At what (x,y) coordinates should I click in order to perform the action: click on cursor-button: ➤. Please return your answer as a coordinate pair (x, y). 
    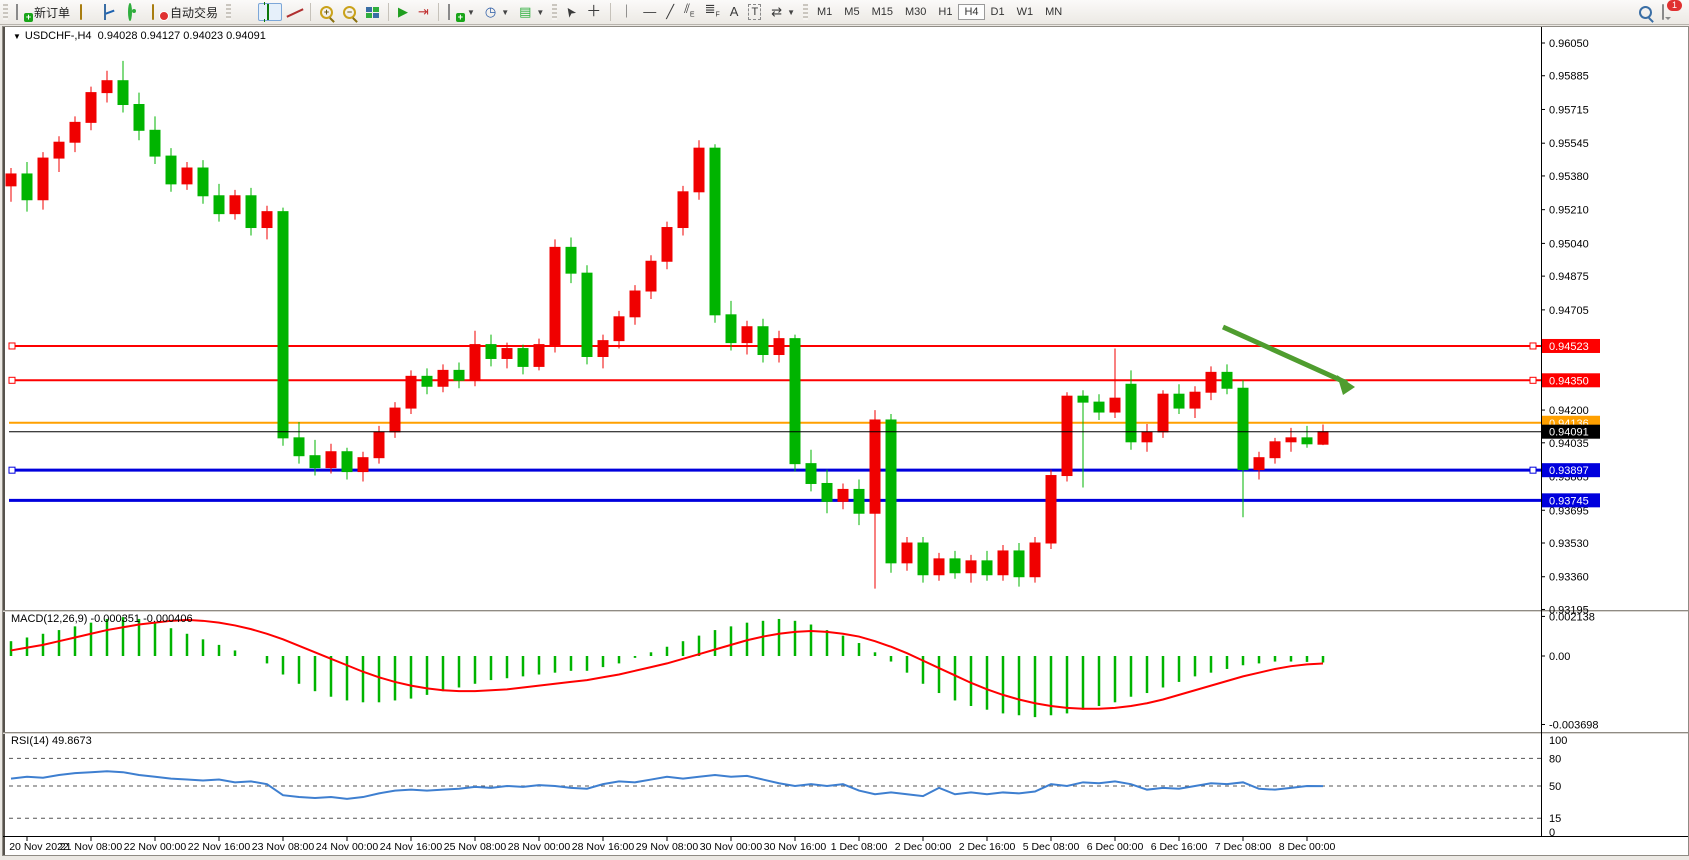
    Looking at the image, I should click on (570, 12).